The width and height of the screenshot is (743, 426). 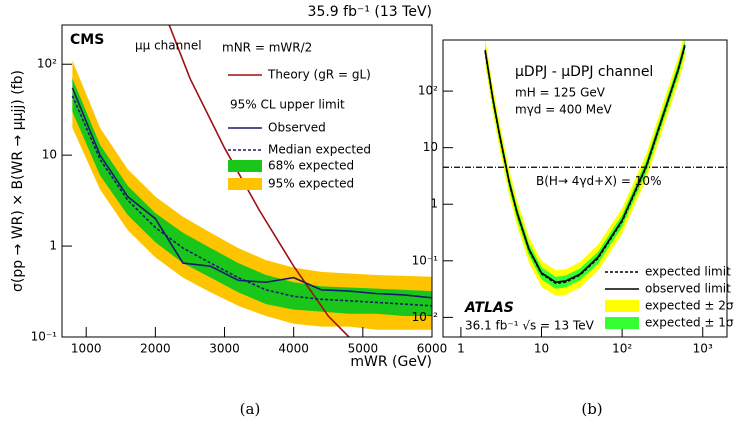 What do you see at coordinates (224, 349) in the screenshot?
I see `x-tick-label: 3000` at bounding box center [224, 349].